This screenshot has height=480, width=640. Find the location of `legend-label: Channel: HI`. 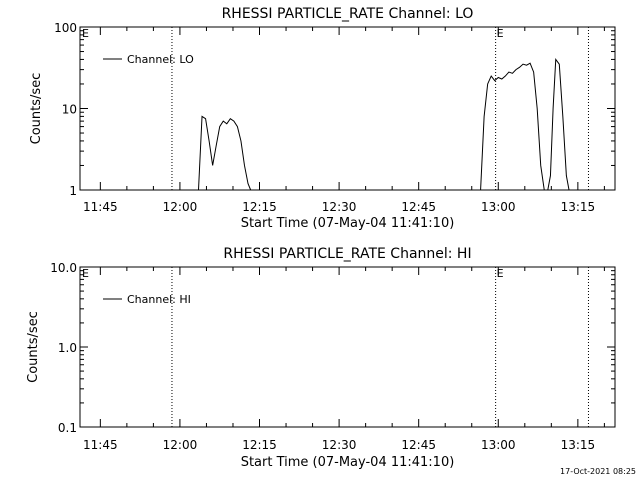

legend-label: Channel: HI is located at coordinates (159, 299).